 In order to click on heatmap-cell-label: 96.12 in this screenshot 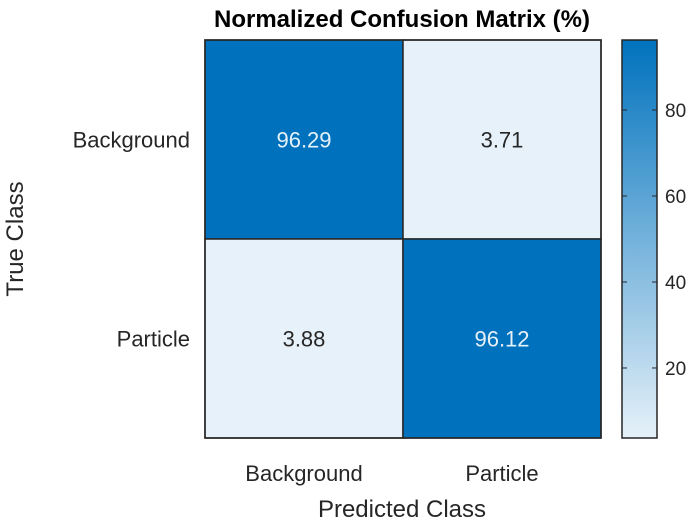, I will do `click(501, 339)`.